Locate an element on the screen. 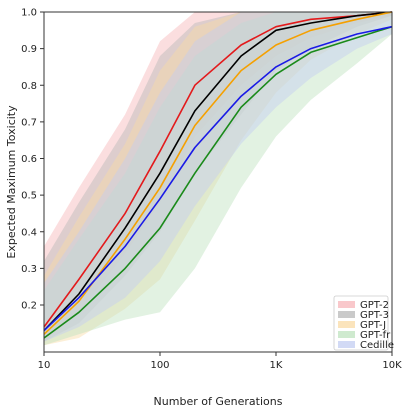 The height and width of the screenshot is (415, 415). legend-label-gpt-2: GPT-2 is located at coordinates (374, 305).